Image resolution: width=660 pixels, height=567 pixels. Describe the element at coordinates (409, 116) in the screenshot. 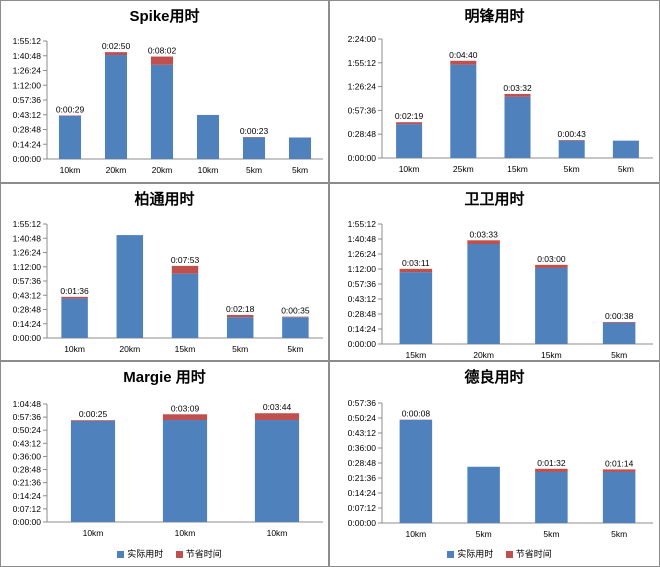

I see `data-label: 0:02:19` at that location.